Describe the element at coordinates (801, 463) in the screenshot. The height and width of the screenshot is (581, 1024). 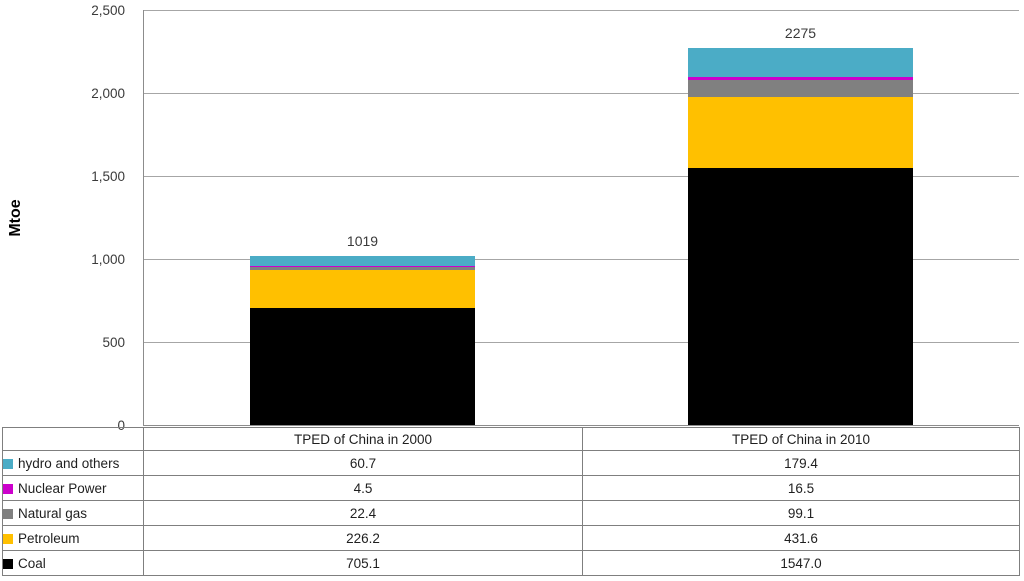
I see `value-cell: 179.4` at that location.